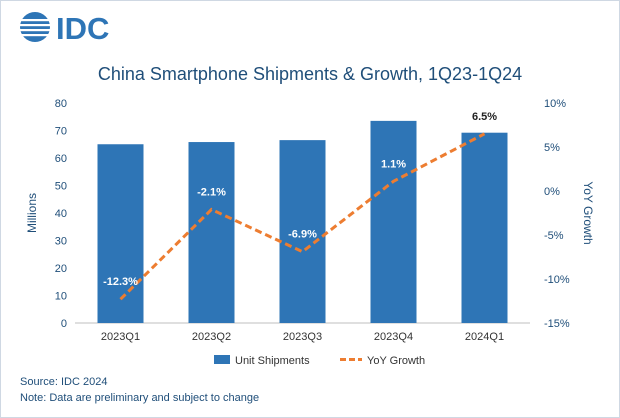 This screenshot has height=418, width=620. I want to click on y2-tick-label: -5%, so click(554, 236).